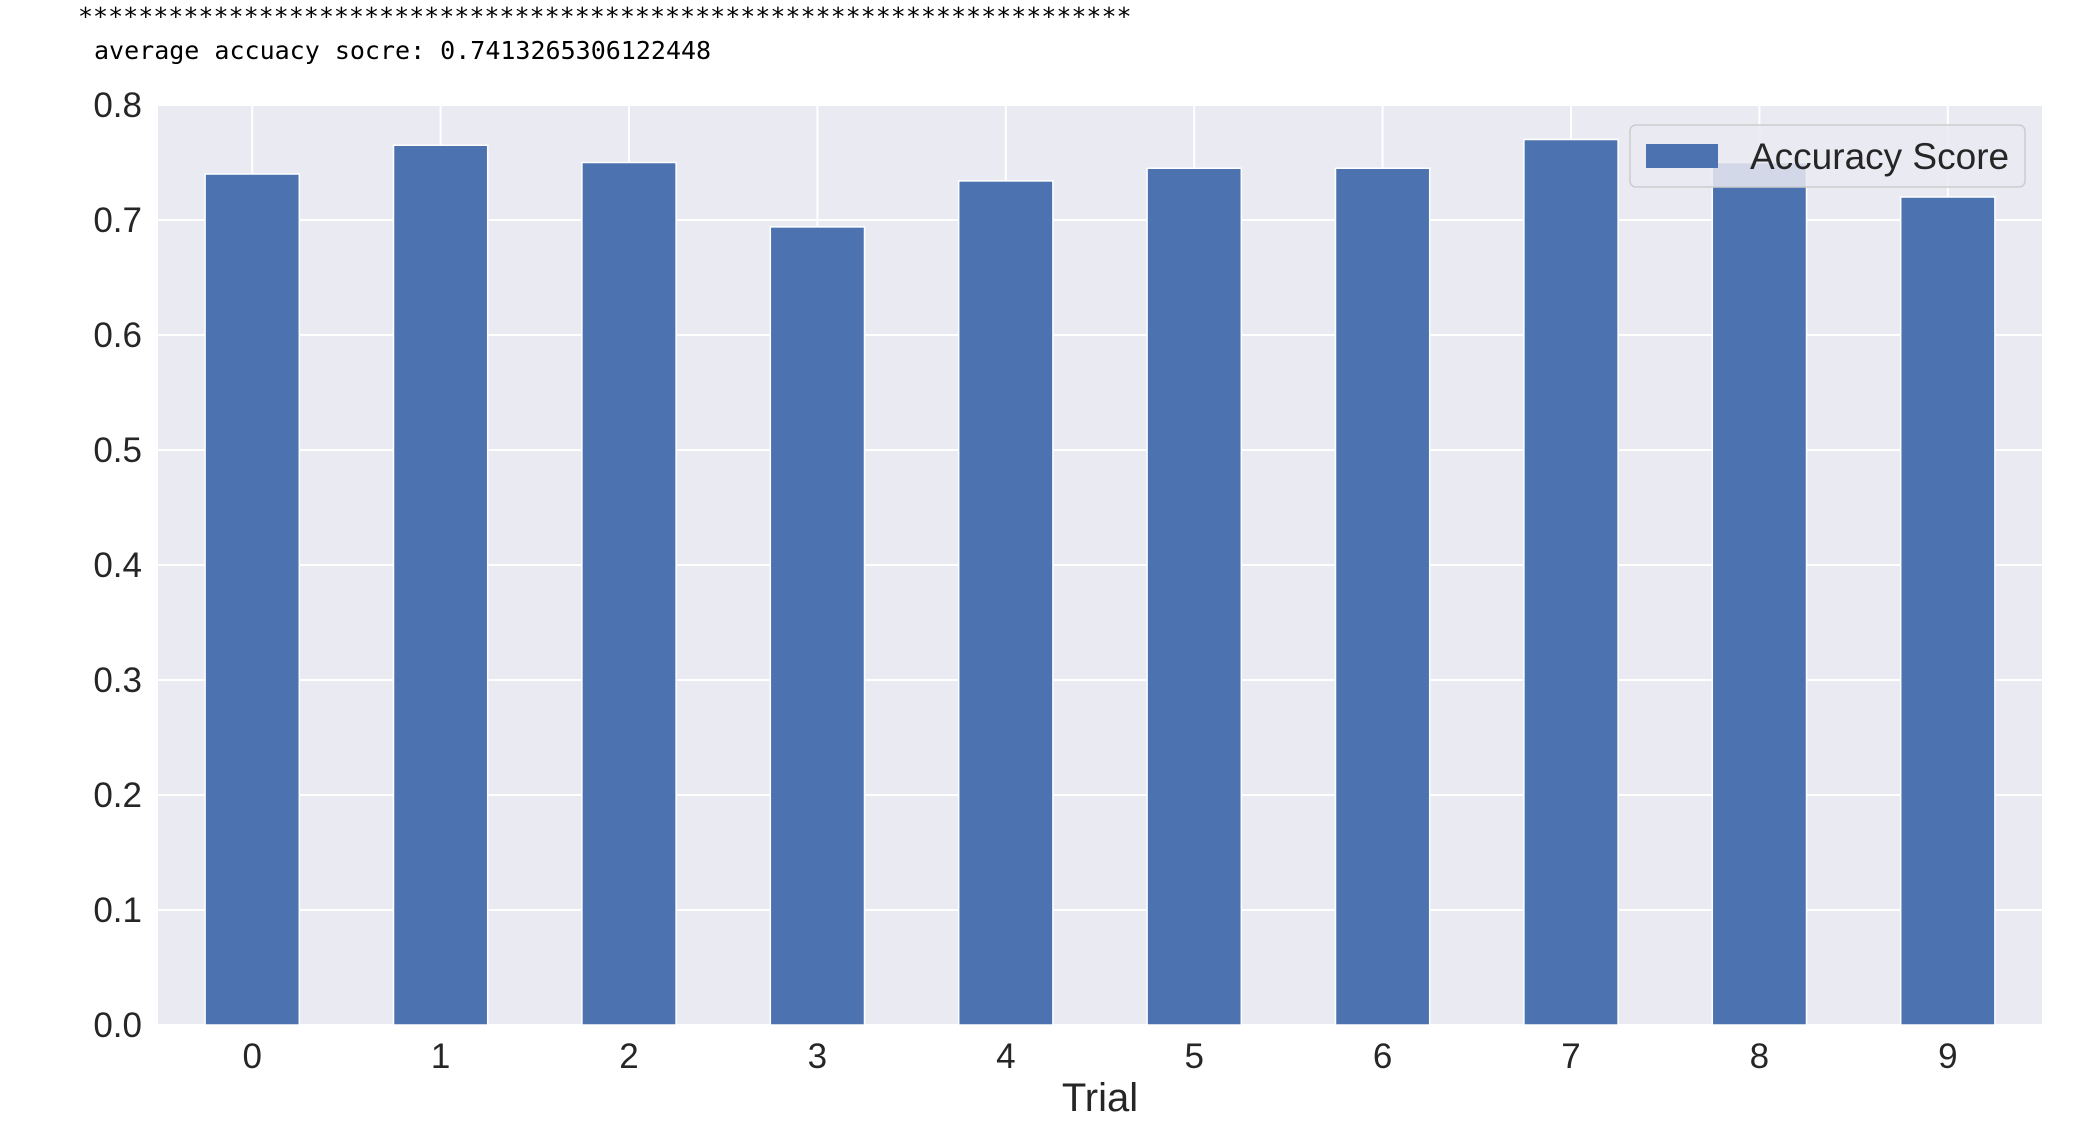 The height and width of the screenshot is (1148, 2084). What do you see at coordinates (117, 1025) in the screenshot?
I see `y-tick-label: 0.0` at bounding box center [117, 1025].